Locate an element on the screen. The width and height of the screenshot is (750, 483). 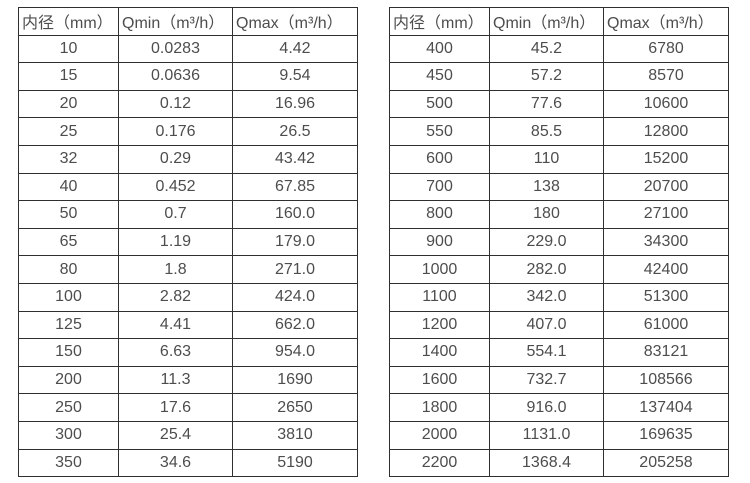
cell-qmin: 1368.4 is located at coordinates (546, 463).